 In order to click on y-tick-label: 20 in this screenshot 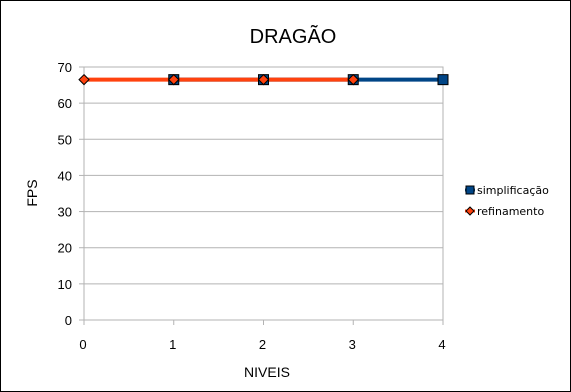, I will do `click(65, 248)`.